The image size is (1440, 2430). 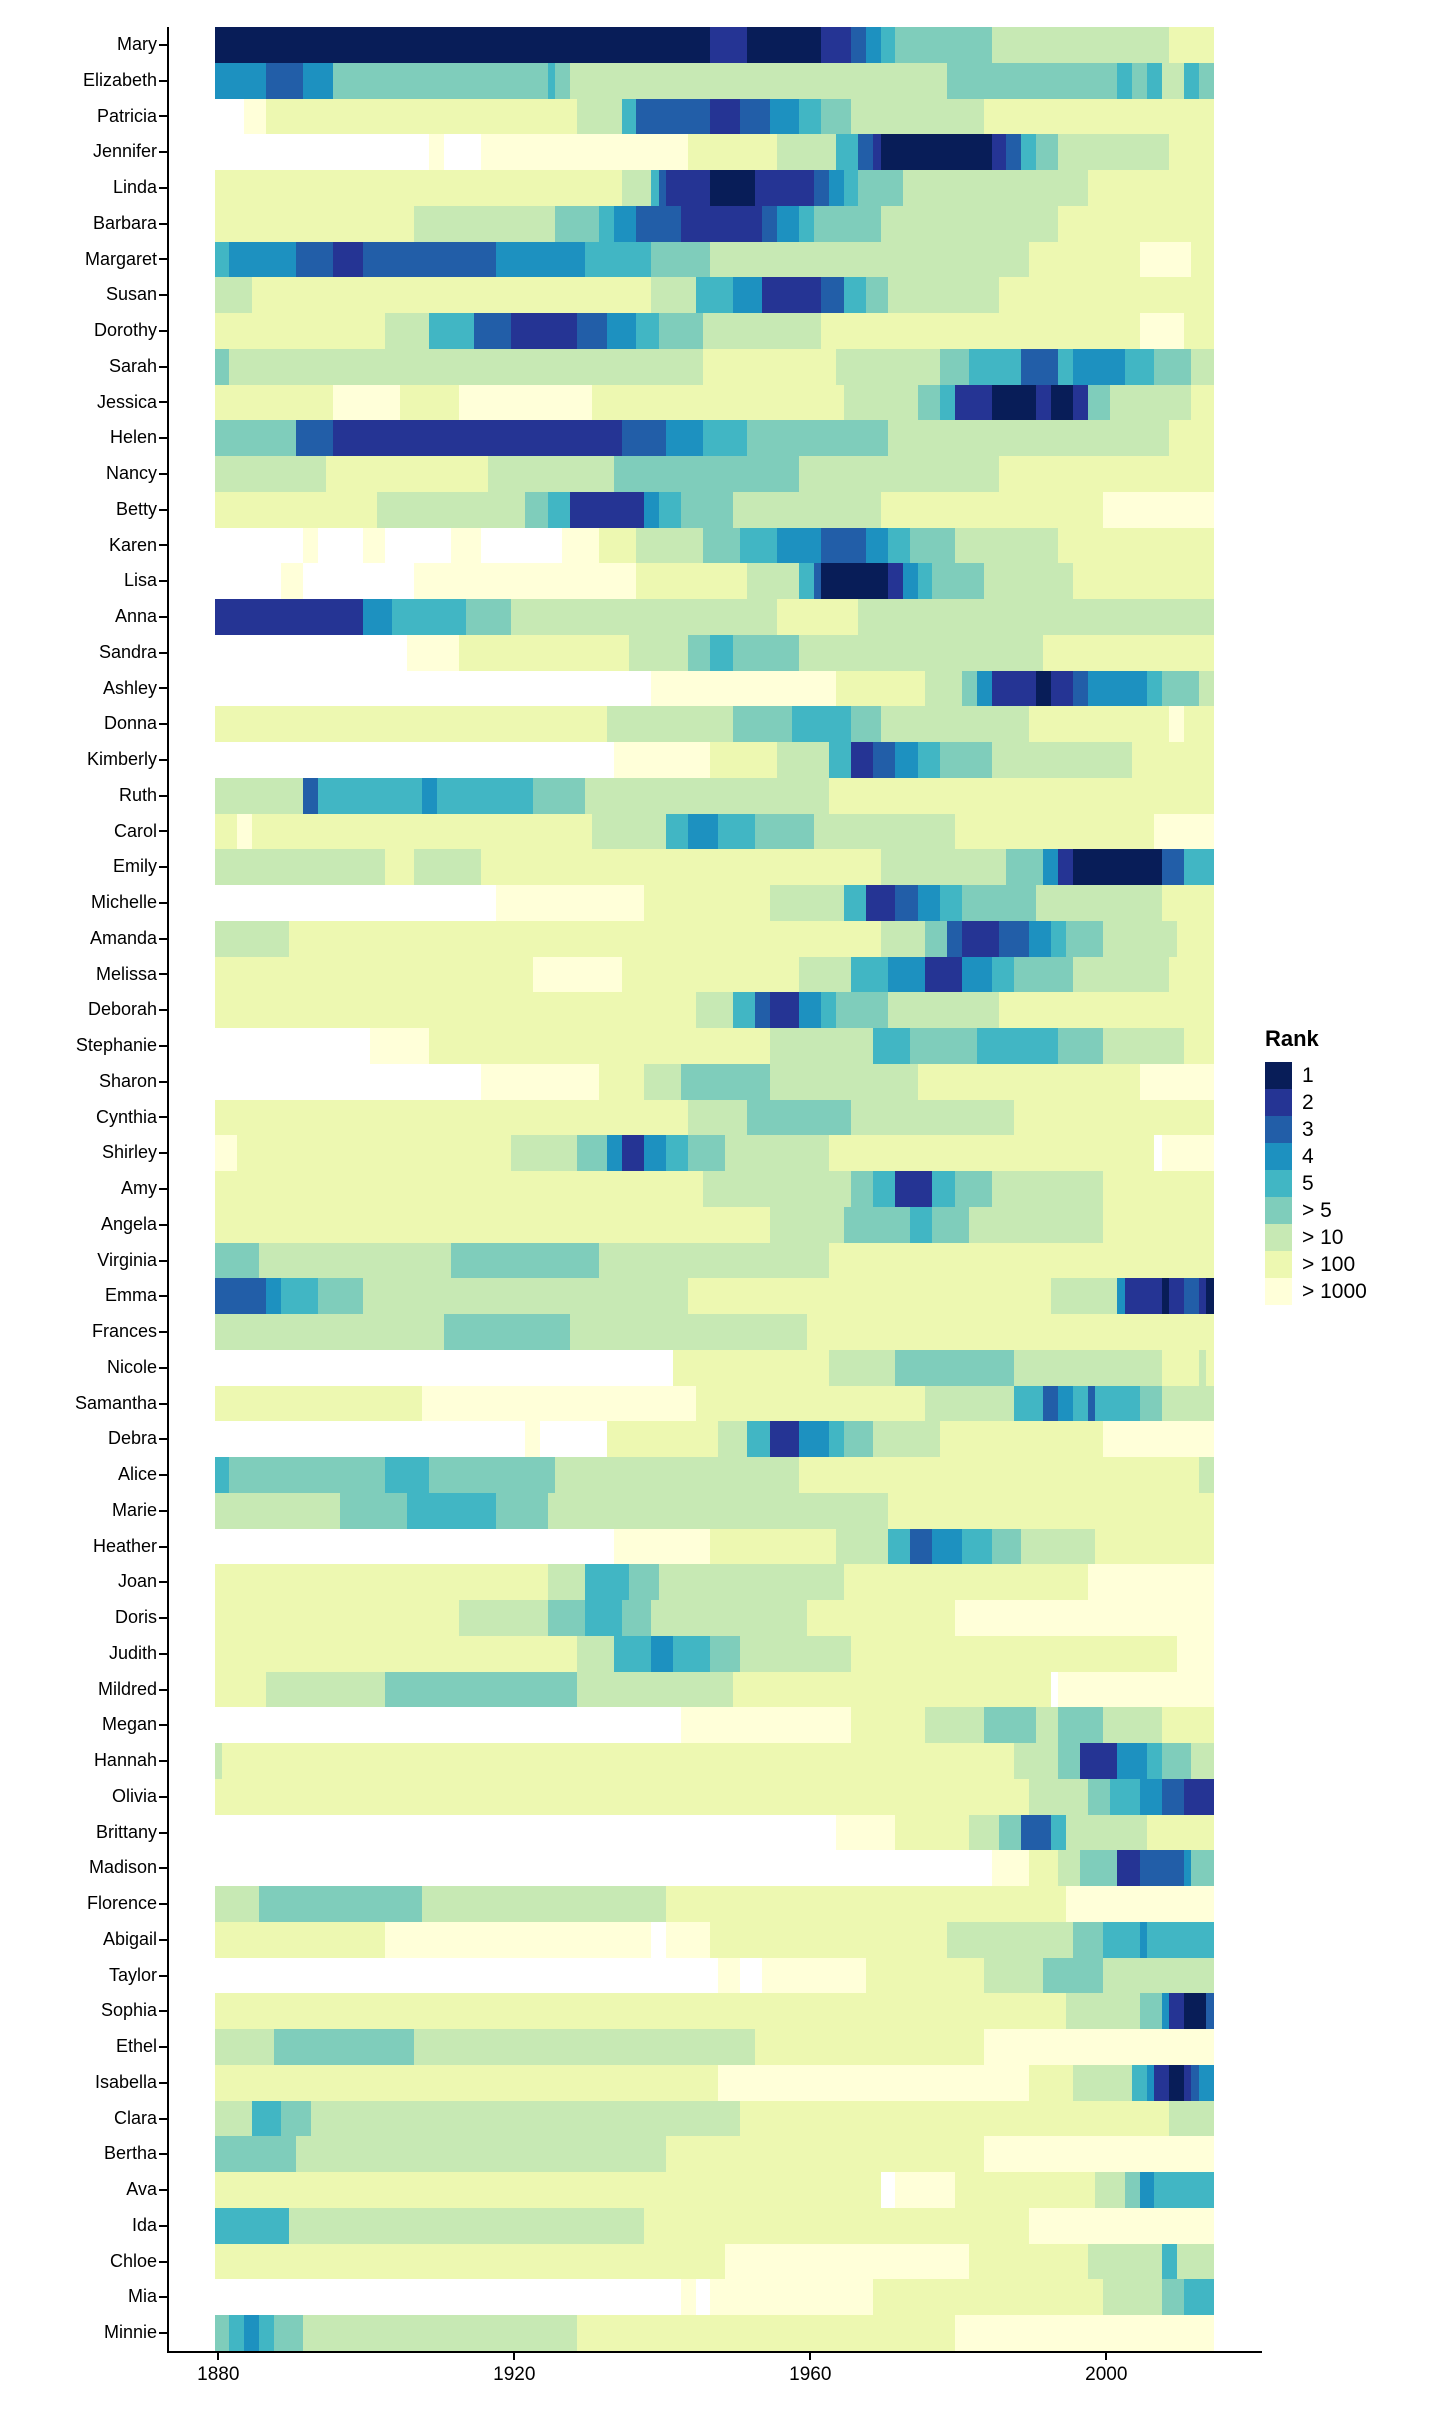 What do you see at coordinates (133, 437) in the screenshot?
I see `y-axis-label: Helen` at bounding box center [133, 437].